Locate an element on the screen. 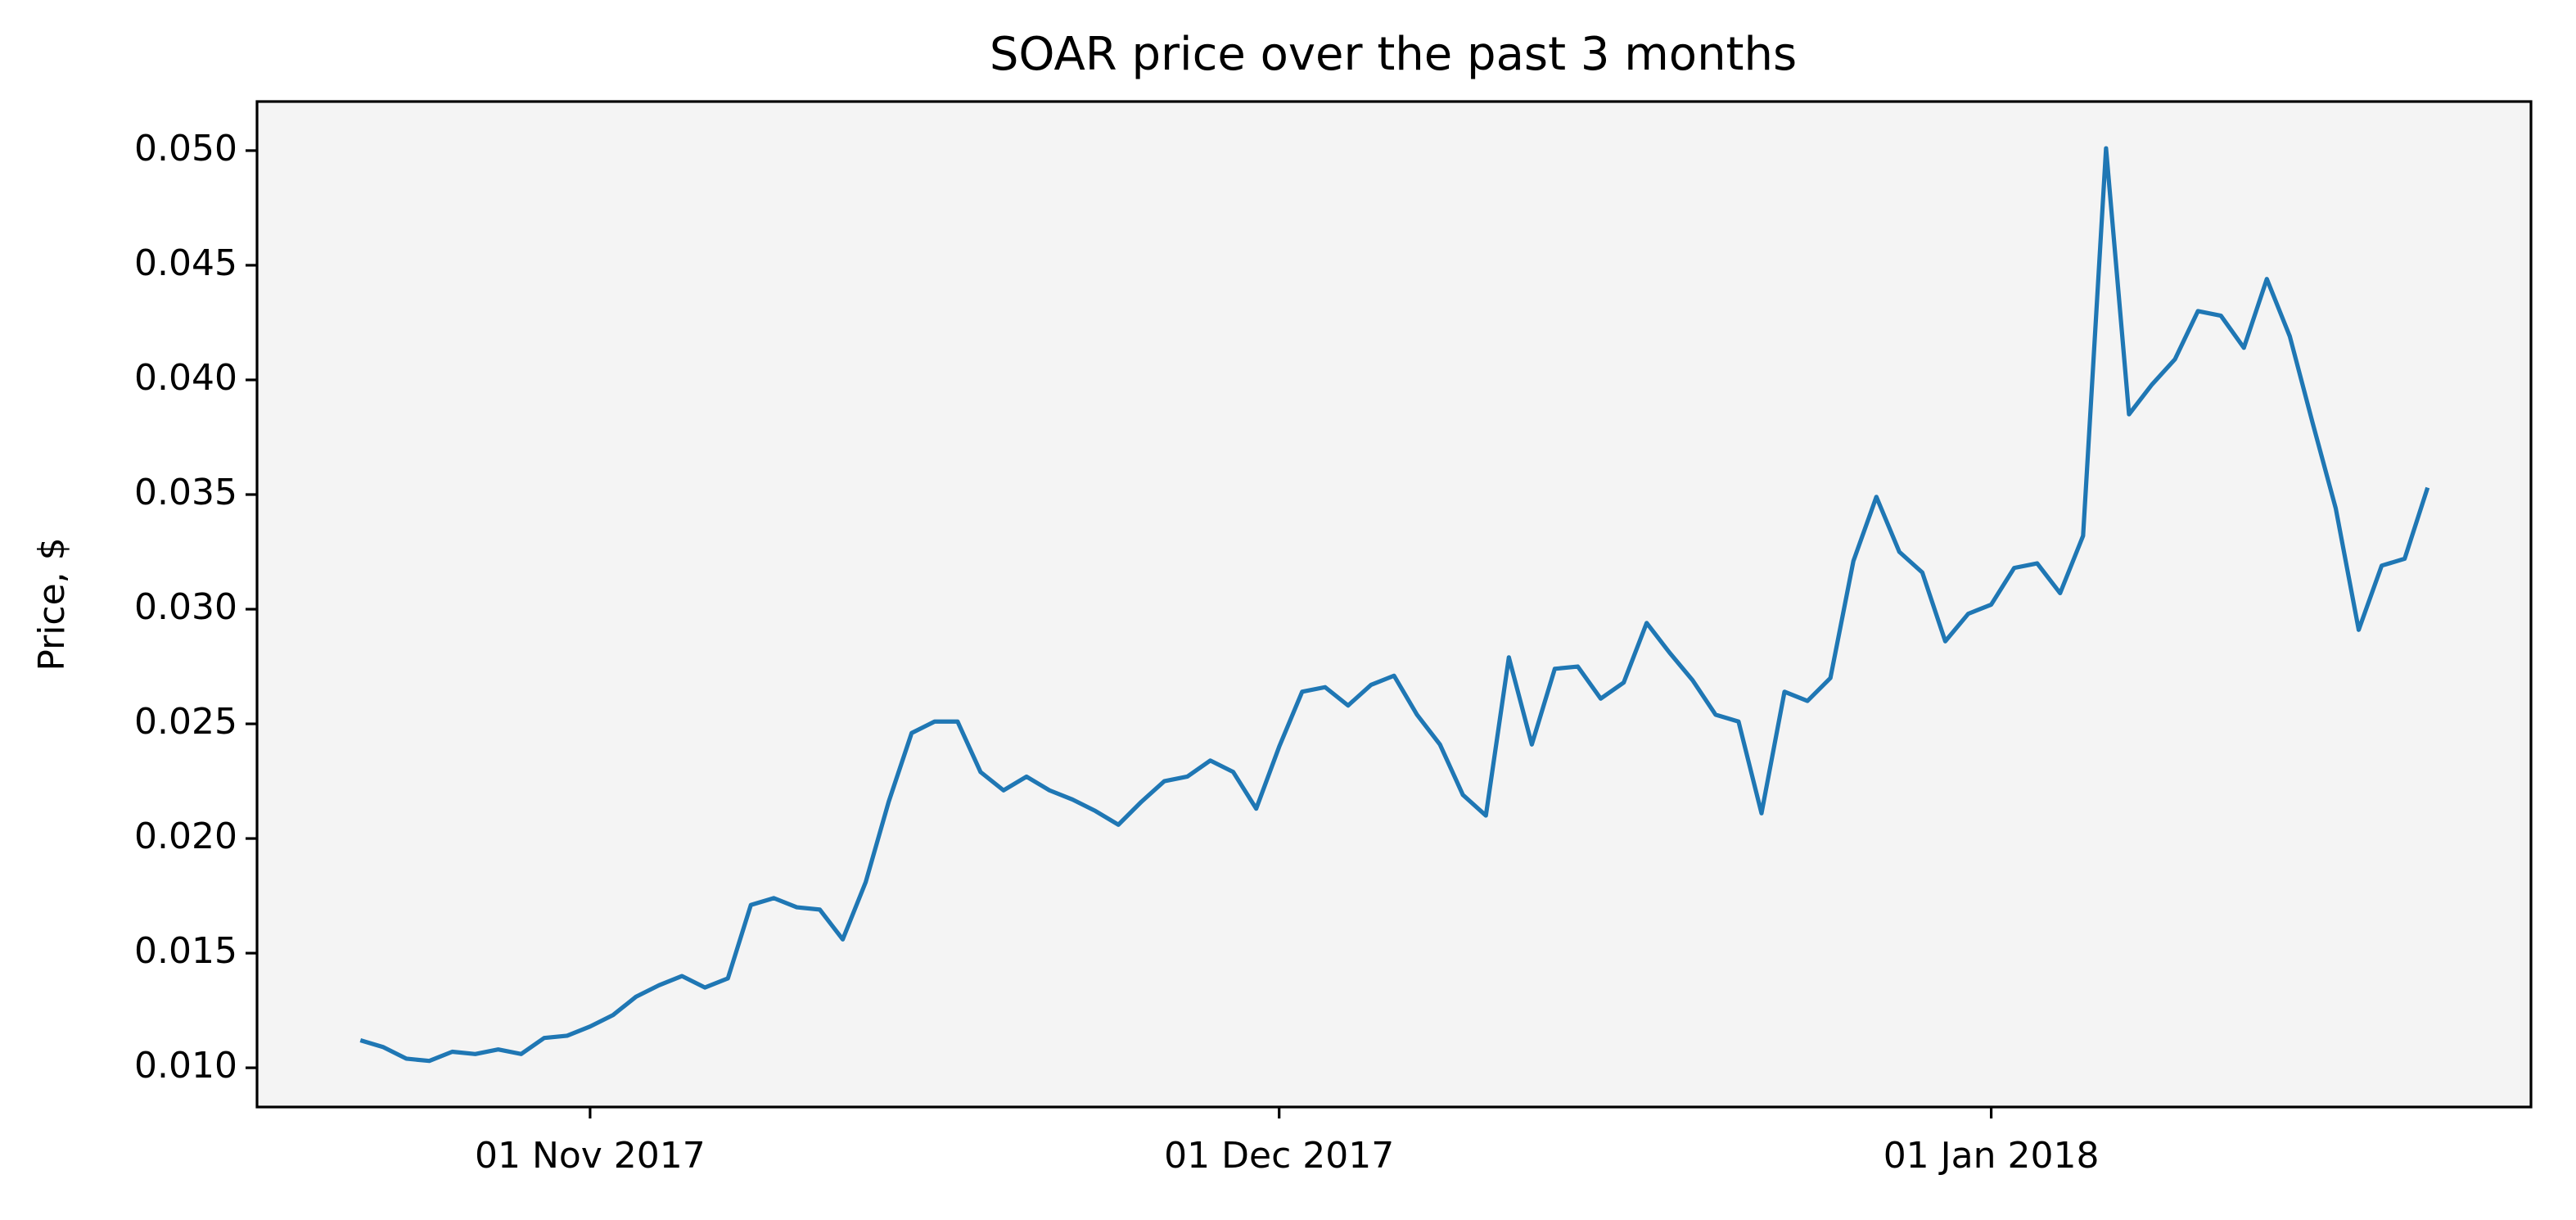 The width and height of the screenshot is (2576, 1220). x-tick-label: 01 Jan 2018 is located at coordinates (1992, 1156).